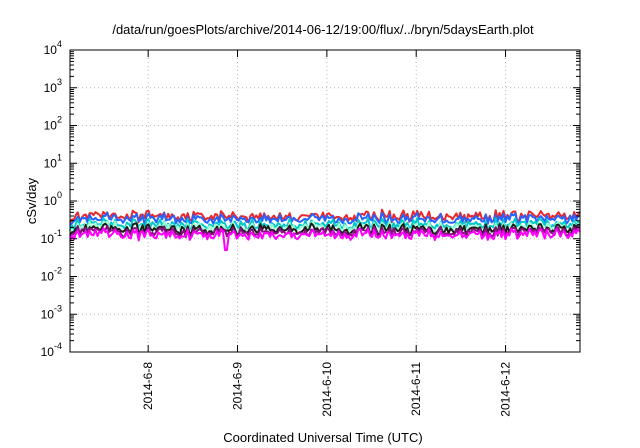  Describe the element at coordinates (327, 389) in the screenshot. I see `x-tick-label: 2014-6-10` at that location.